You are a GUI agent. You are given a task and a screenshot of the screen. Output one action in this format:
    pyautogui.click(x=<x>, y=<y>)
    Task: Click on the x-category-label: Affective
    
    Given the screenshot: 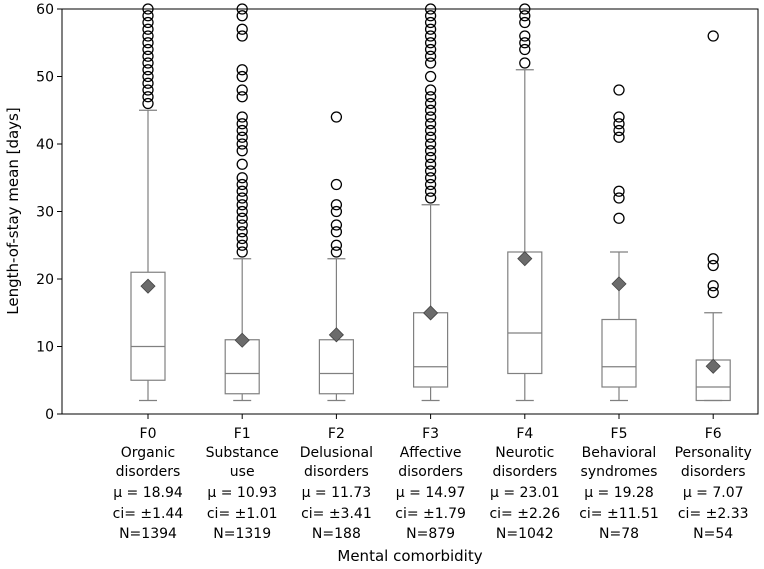 What is the action you would take?
    pyautogui.click(x=431, y=453)
    